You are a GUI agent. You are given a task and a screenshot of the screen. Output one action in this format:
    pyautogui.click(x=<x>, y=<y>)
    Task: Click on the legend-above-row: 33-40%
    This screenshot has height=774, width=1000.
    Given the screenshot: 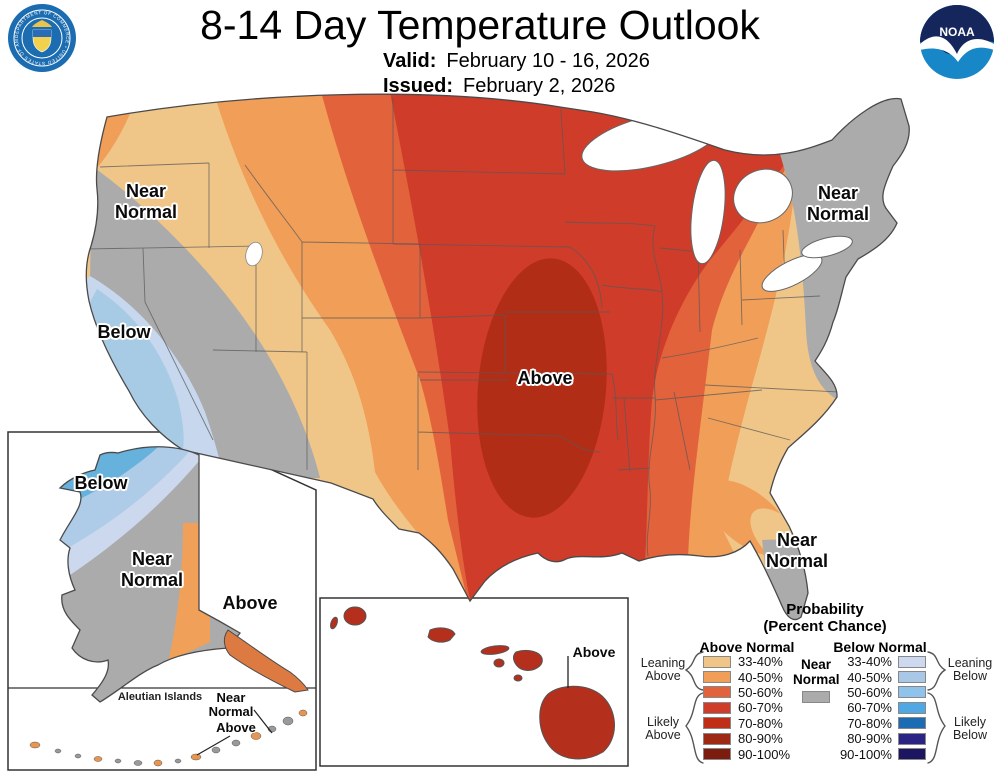 What is the action you would take?
    pyautogui.click(x=746, y=661)
    